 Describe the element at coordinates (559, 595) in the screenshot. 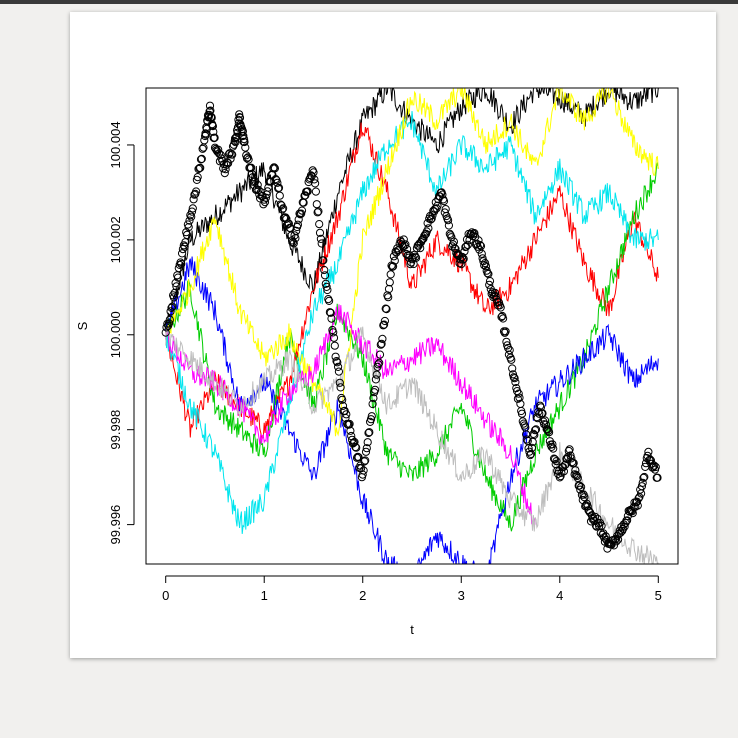

I see `x-tick-label: 4` at that location.